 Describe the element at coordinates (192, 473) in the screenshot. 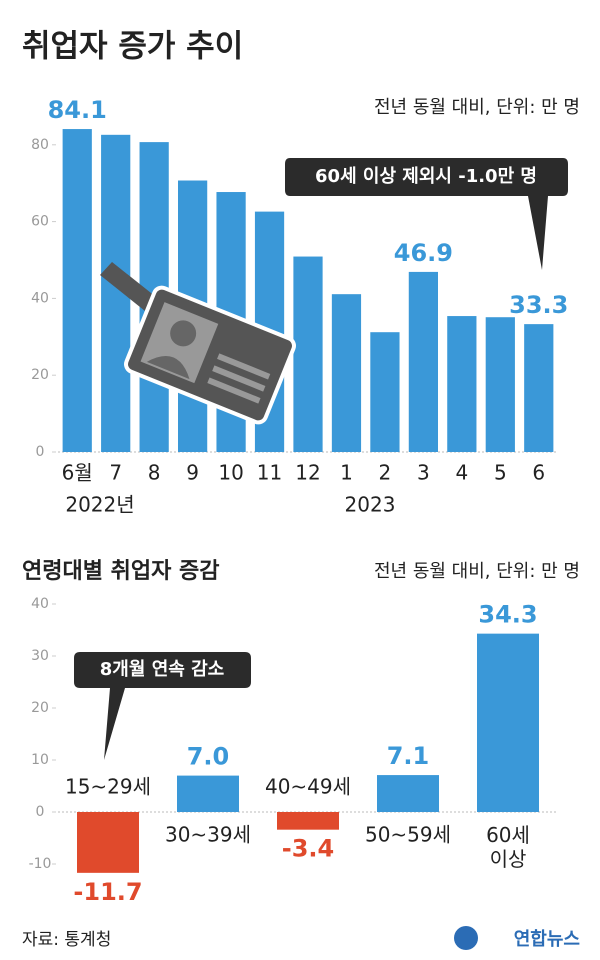

I see `x-tick-label: 9` at that location.